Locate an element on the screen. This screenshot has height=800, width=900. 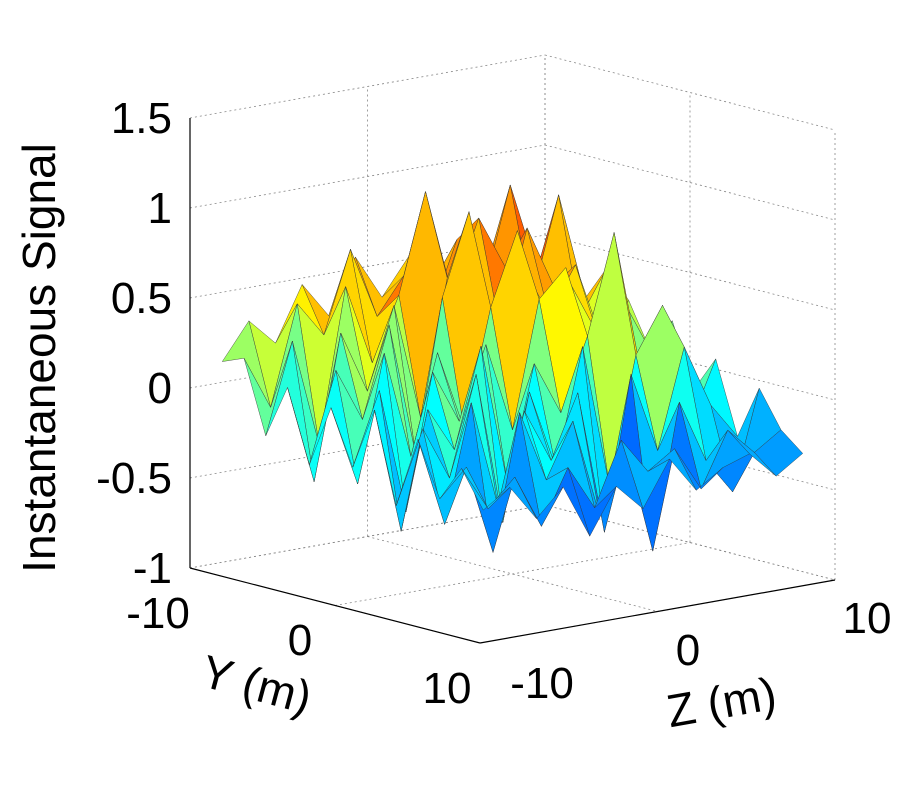
zaxis-tick-label: -10 is located at coordinates (542, 683).